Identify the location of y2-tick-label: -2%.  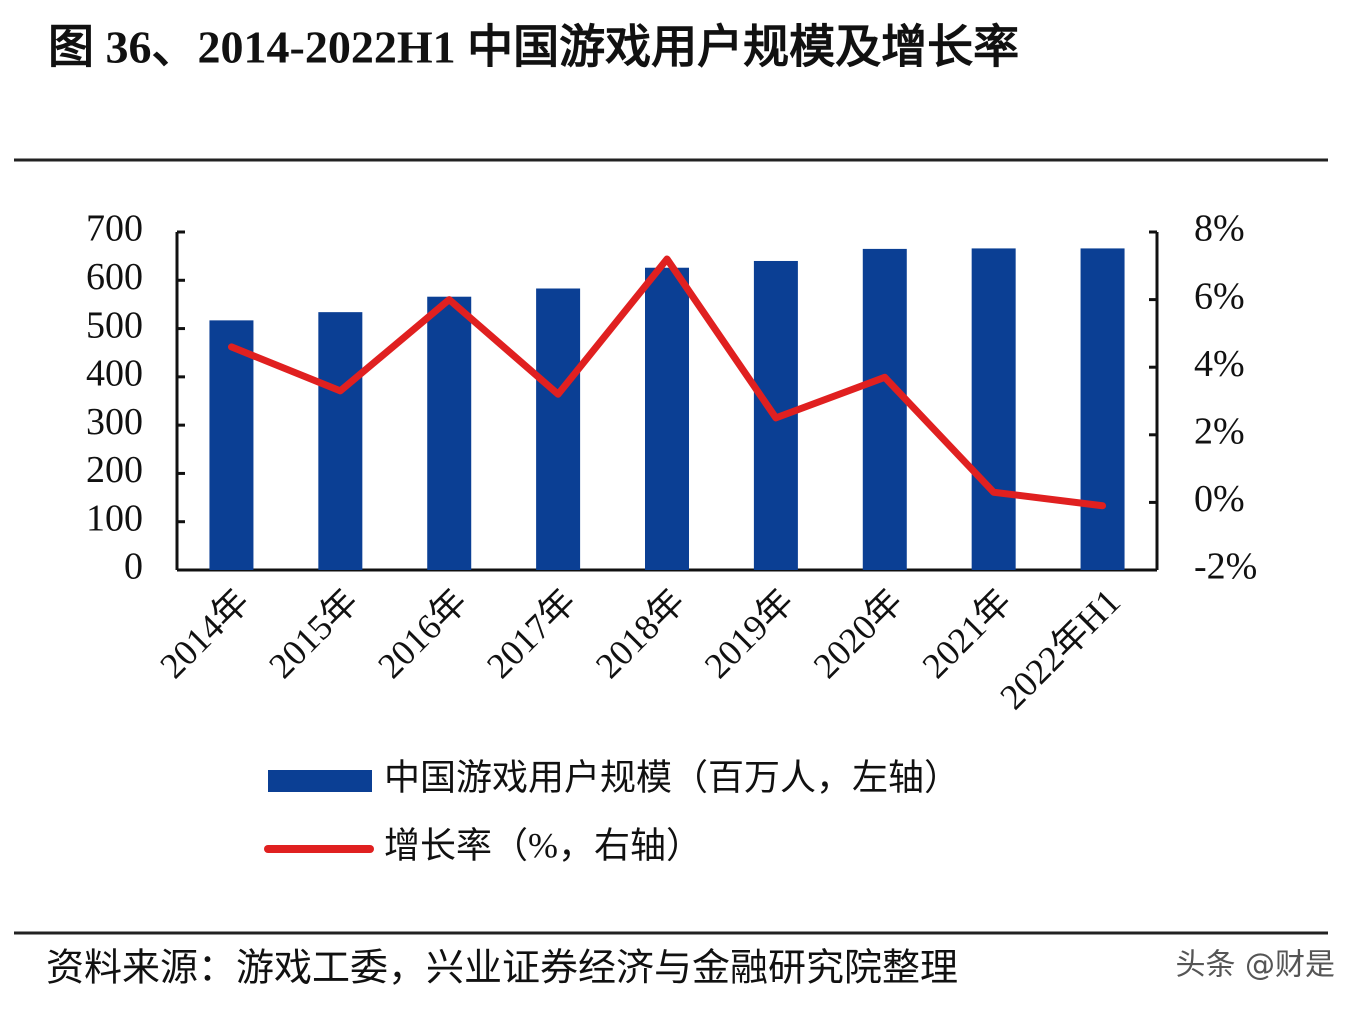
(1225, 567).